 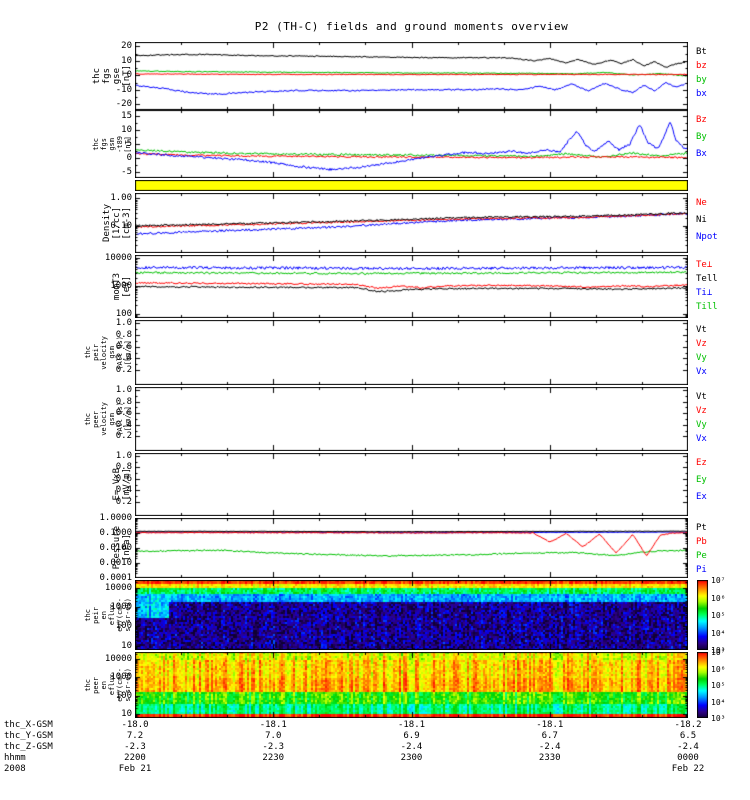 What do you see at coordinates (126, 172) in the screenshot?
I see `ytick-label: -5` at bounding box center [126, 172].